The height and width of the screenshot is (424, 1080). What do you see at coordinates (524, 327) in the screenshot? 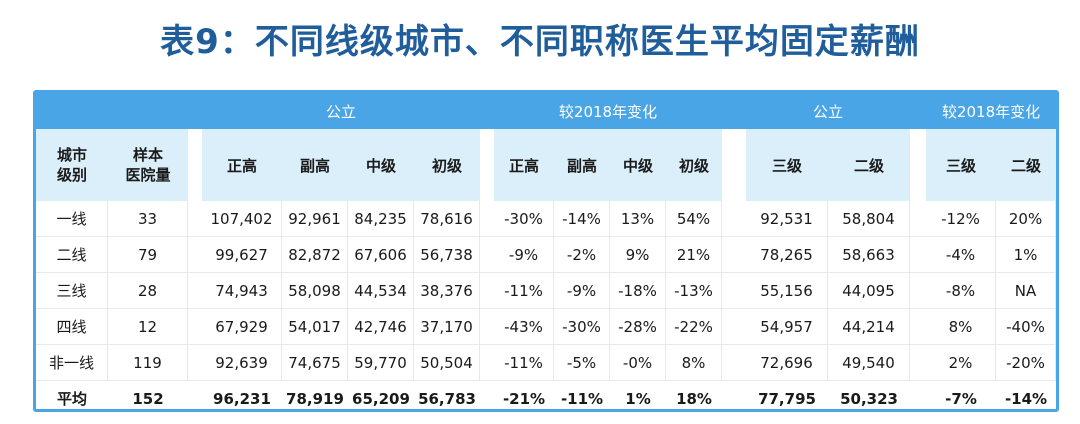
I see `cell-change-a: -43%` at bounding box center [524, 327].